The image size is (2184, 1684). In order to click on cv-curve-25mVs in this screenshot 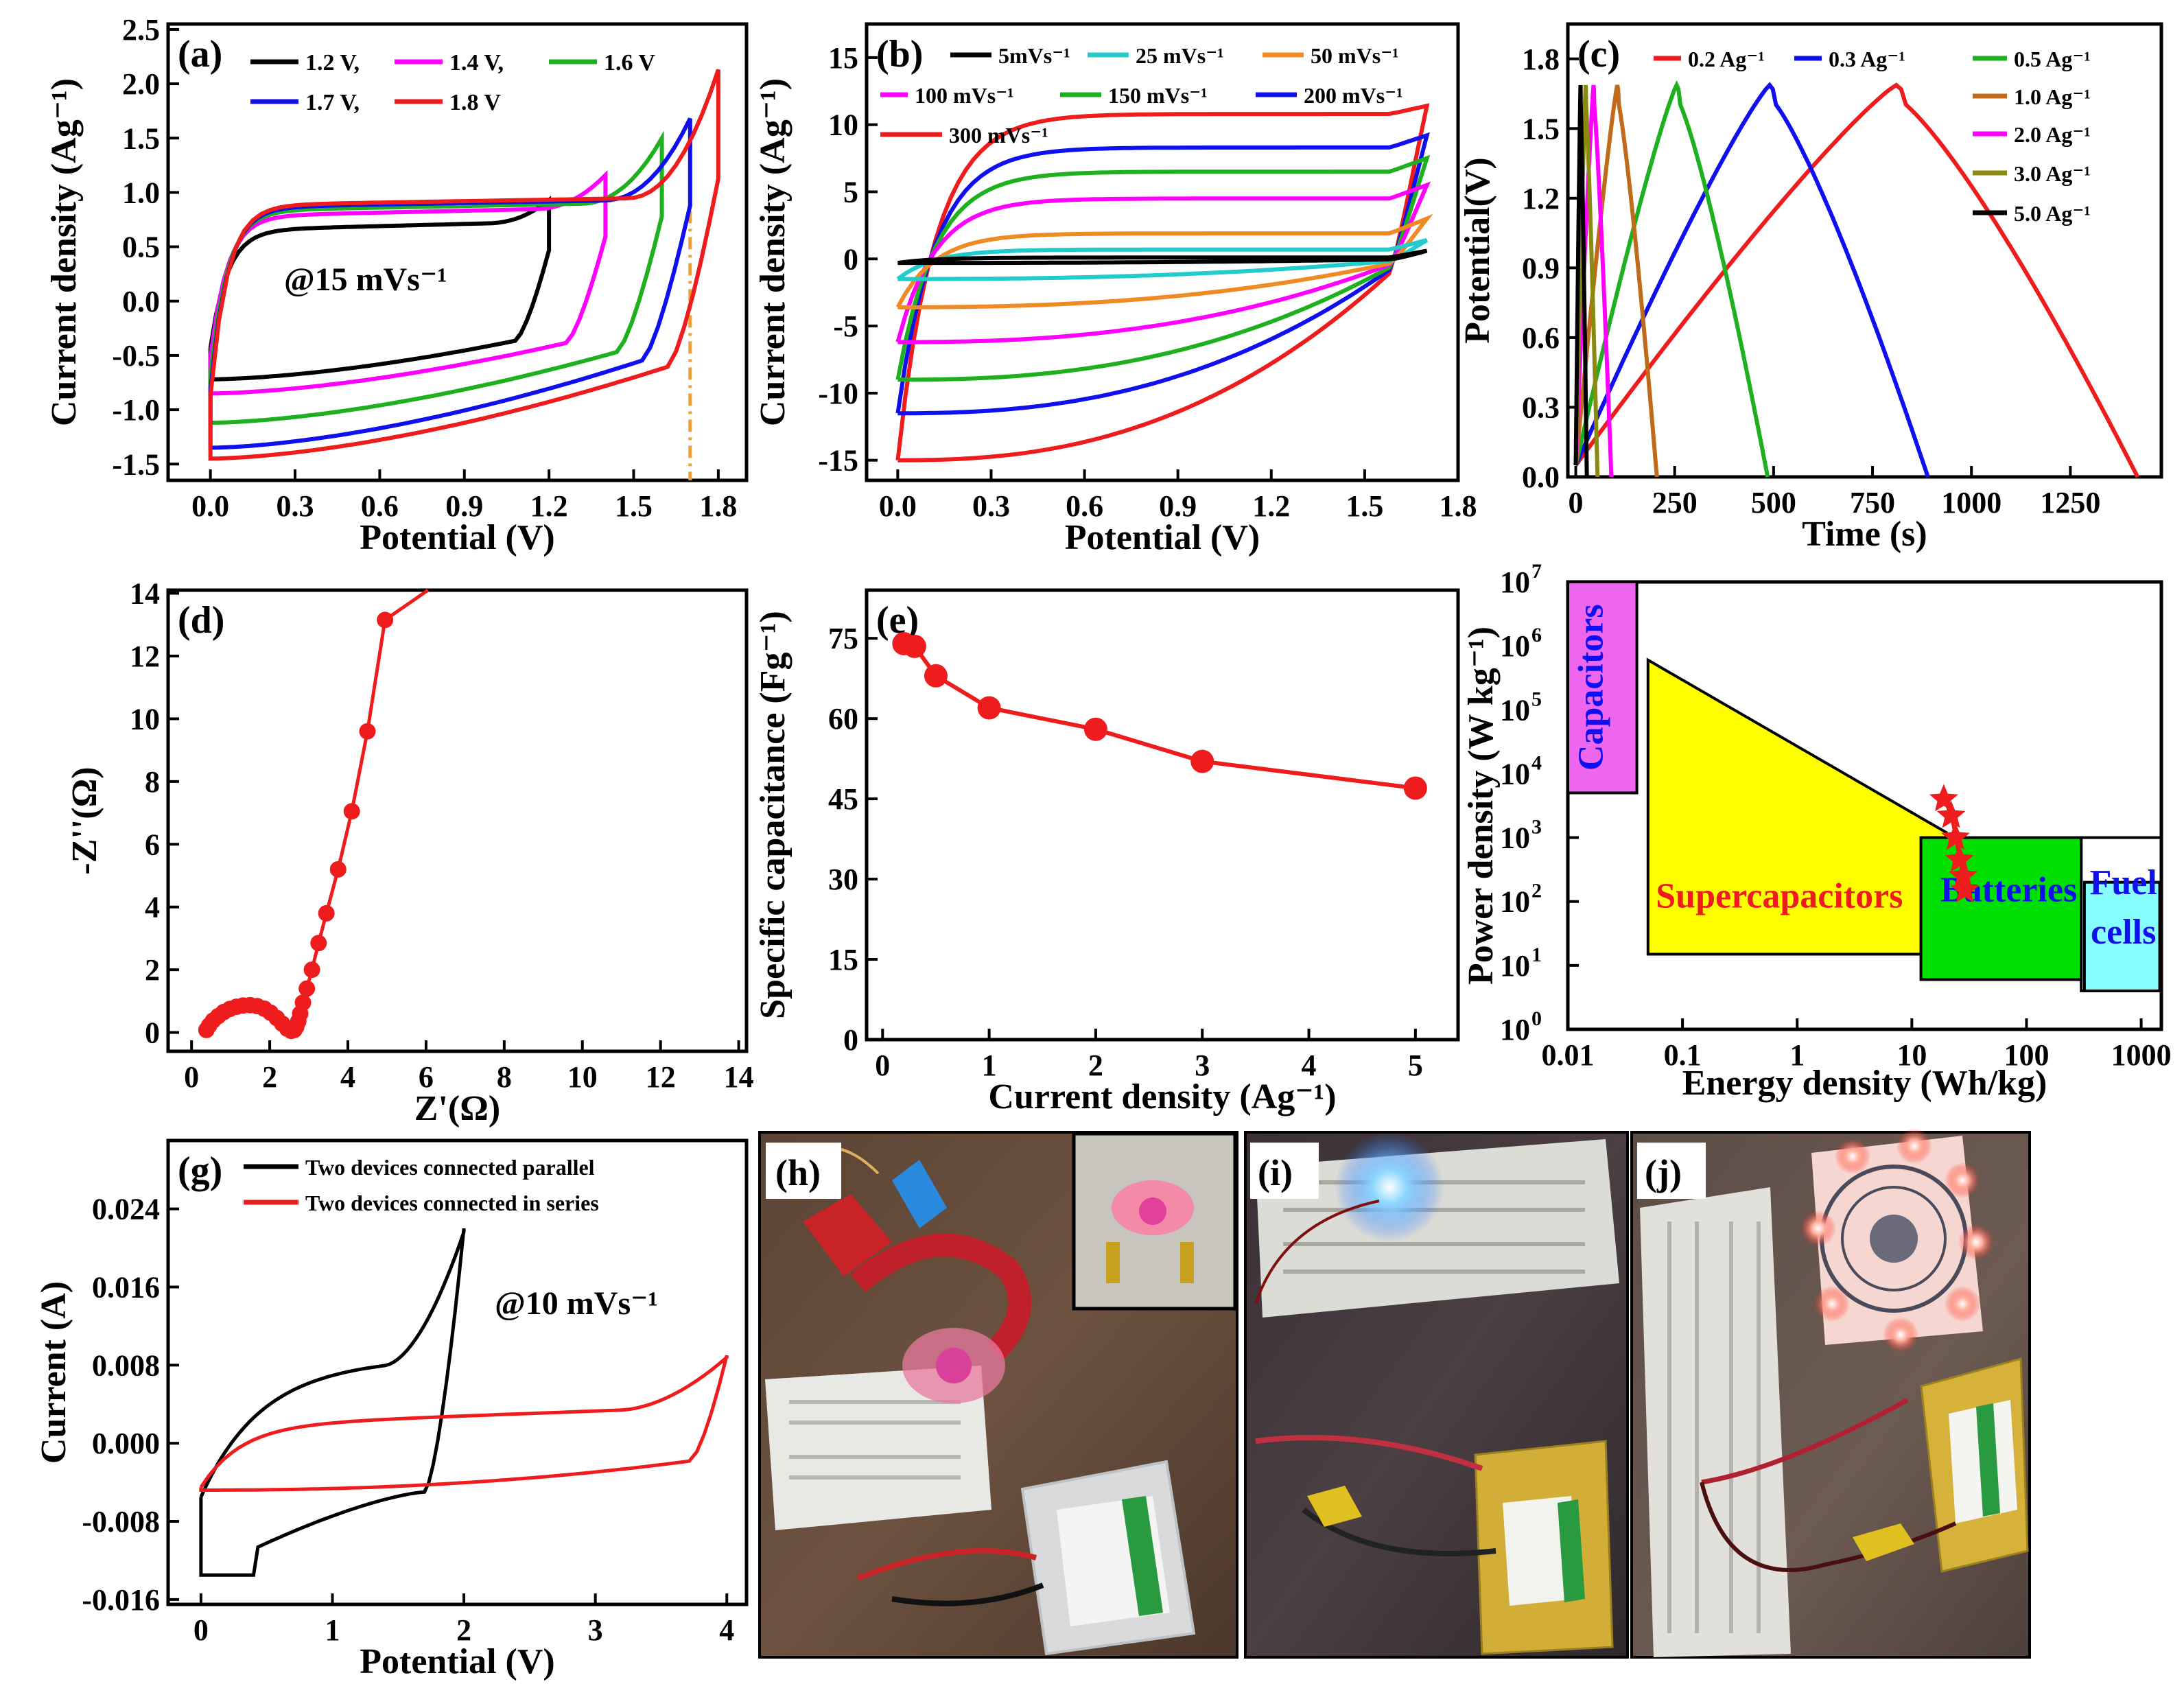, I will do `click(1162, 259)`.